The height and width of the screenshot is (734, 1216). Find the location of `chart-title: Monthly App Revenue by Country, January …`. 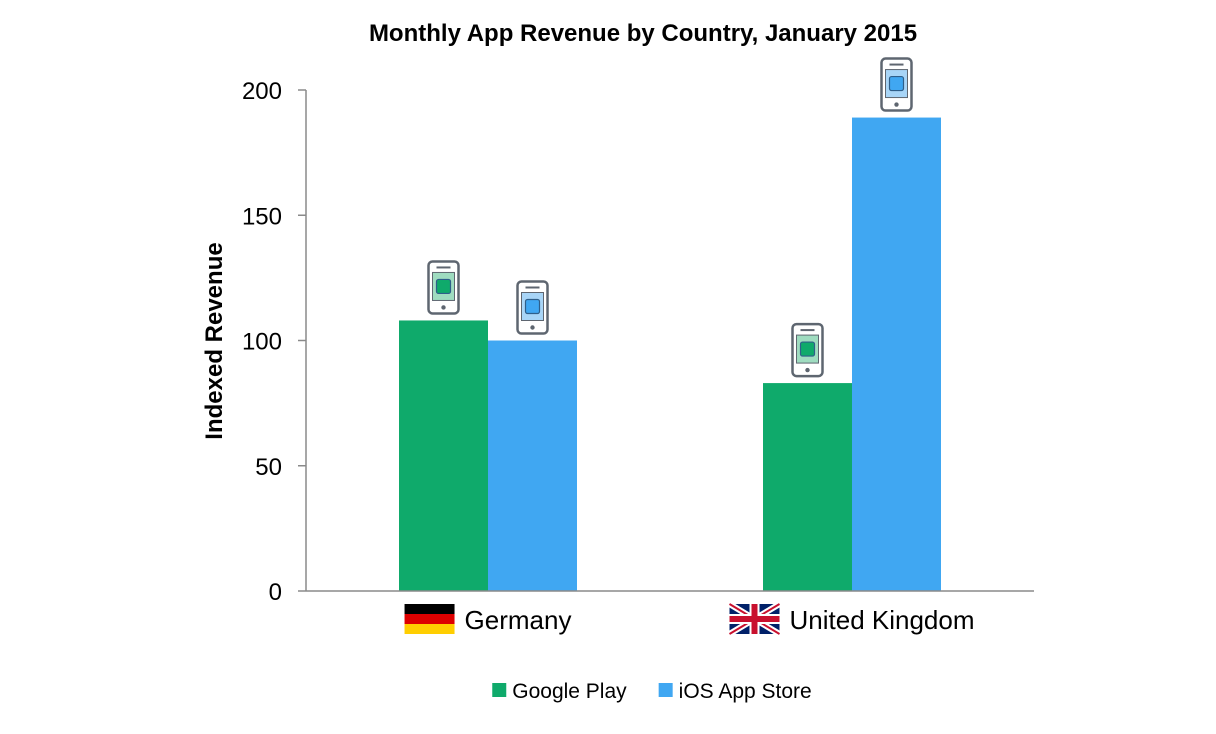

chart-title: Monthly App Revenue by Country, January … is located at coordinates (643, 33).